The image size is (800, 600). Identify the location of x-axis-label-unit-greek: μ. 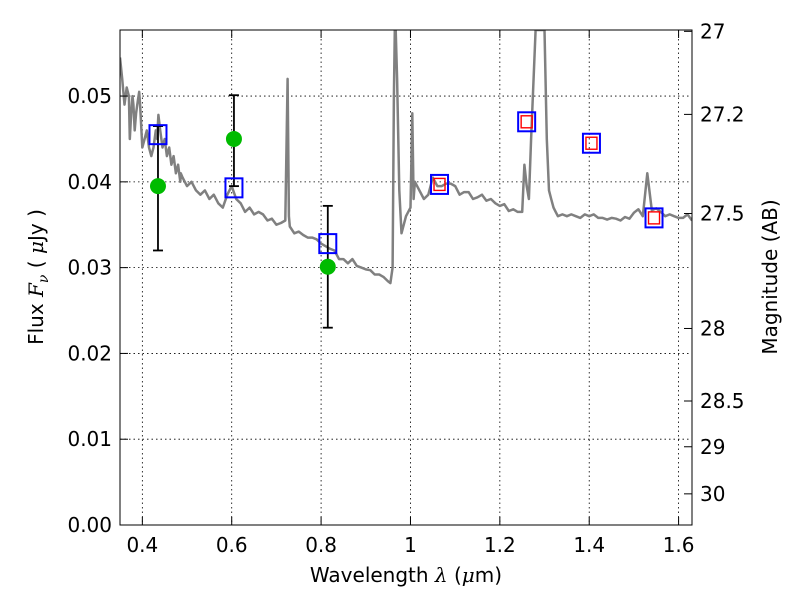
(468, 575).